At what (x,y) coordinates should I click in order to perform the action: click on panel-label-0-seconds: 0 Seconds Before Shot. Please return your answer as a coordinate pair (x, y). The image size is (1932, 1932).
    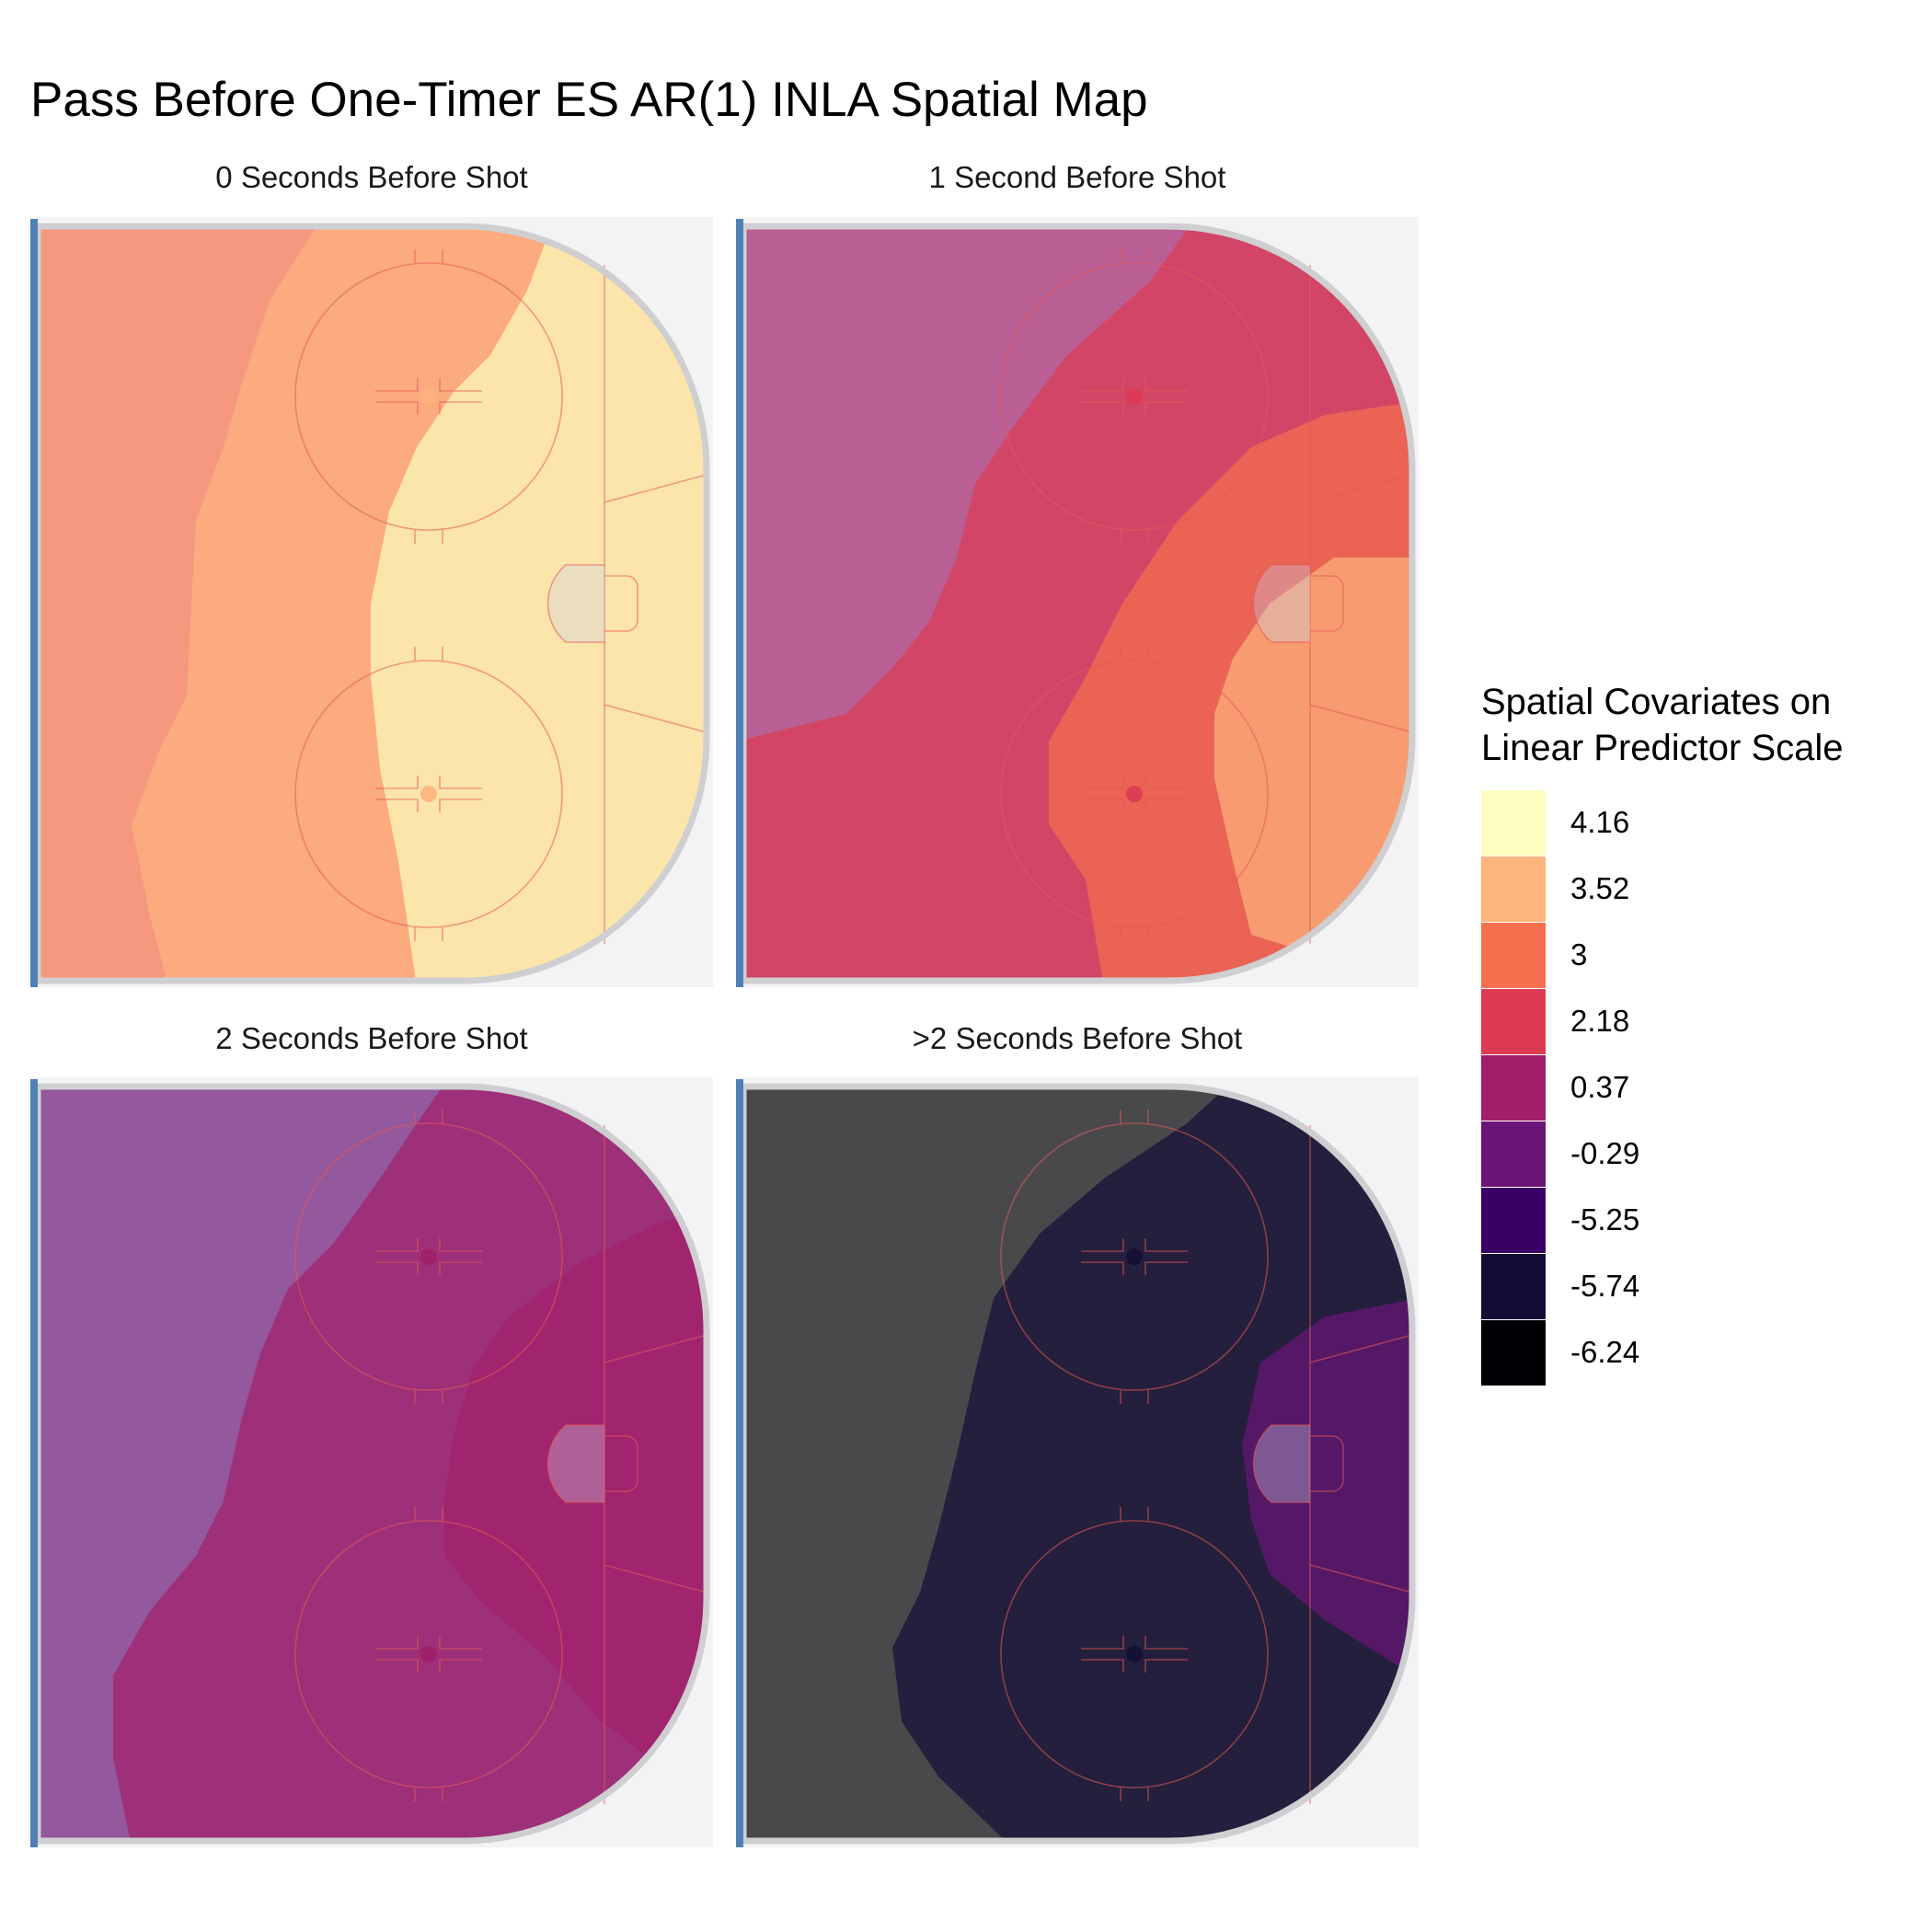
    Looking at the image, I should click on (371, 177).